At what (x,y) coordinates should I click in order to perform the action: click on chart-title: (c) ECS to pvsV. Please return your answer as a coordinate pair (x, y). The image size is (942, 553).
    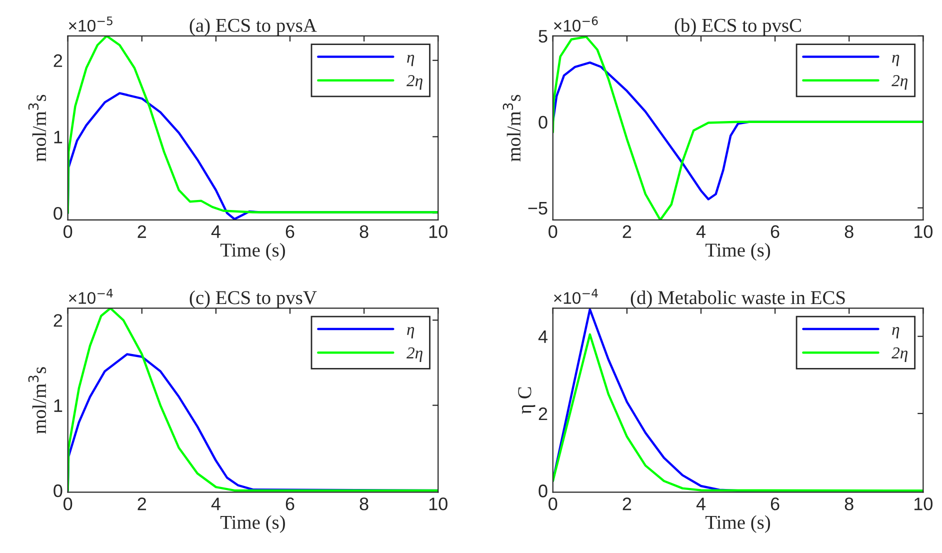
    Looking at the image, I should click on (253, 299).